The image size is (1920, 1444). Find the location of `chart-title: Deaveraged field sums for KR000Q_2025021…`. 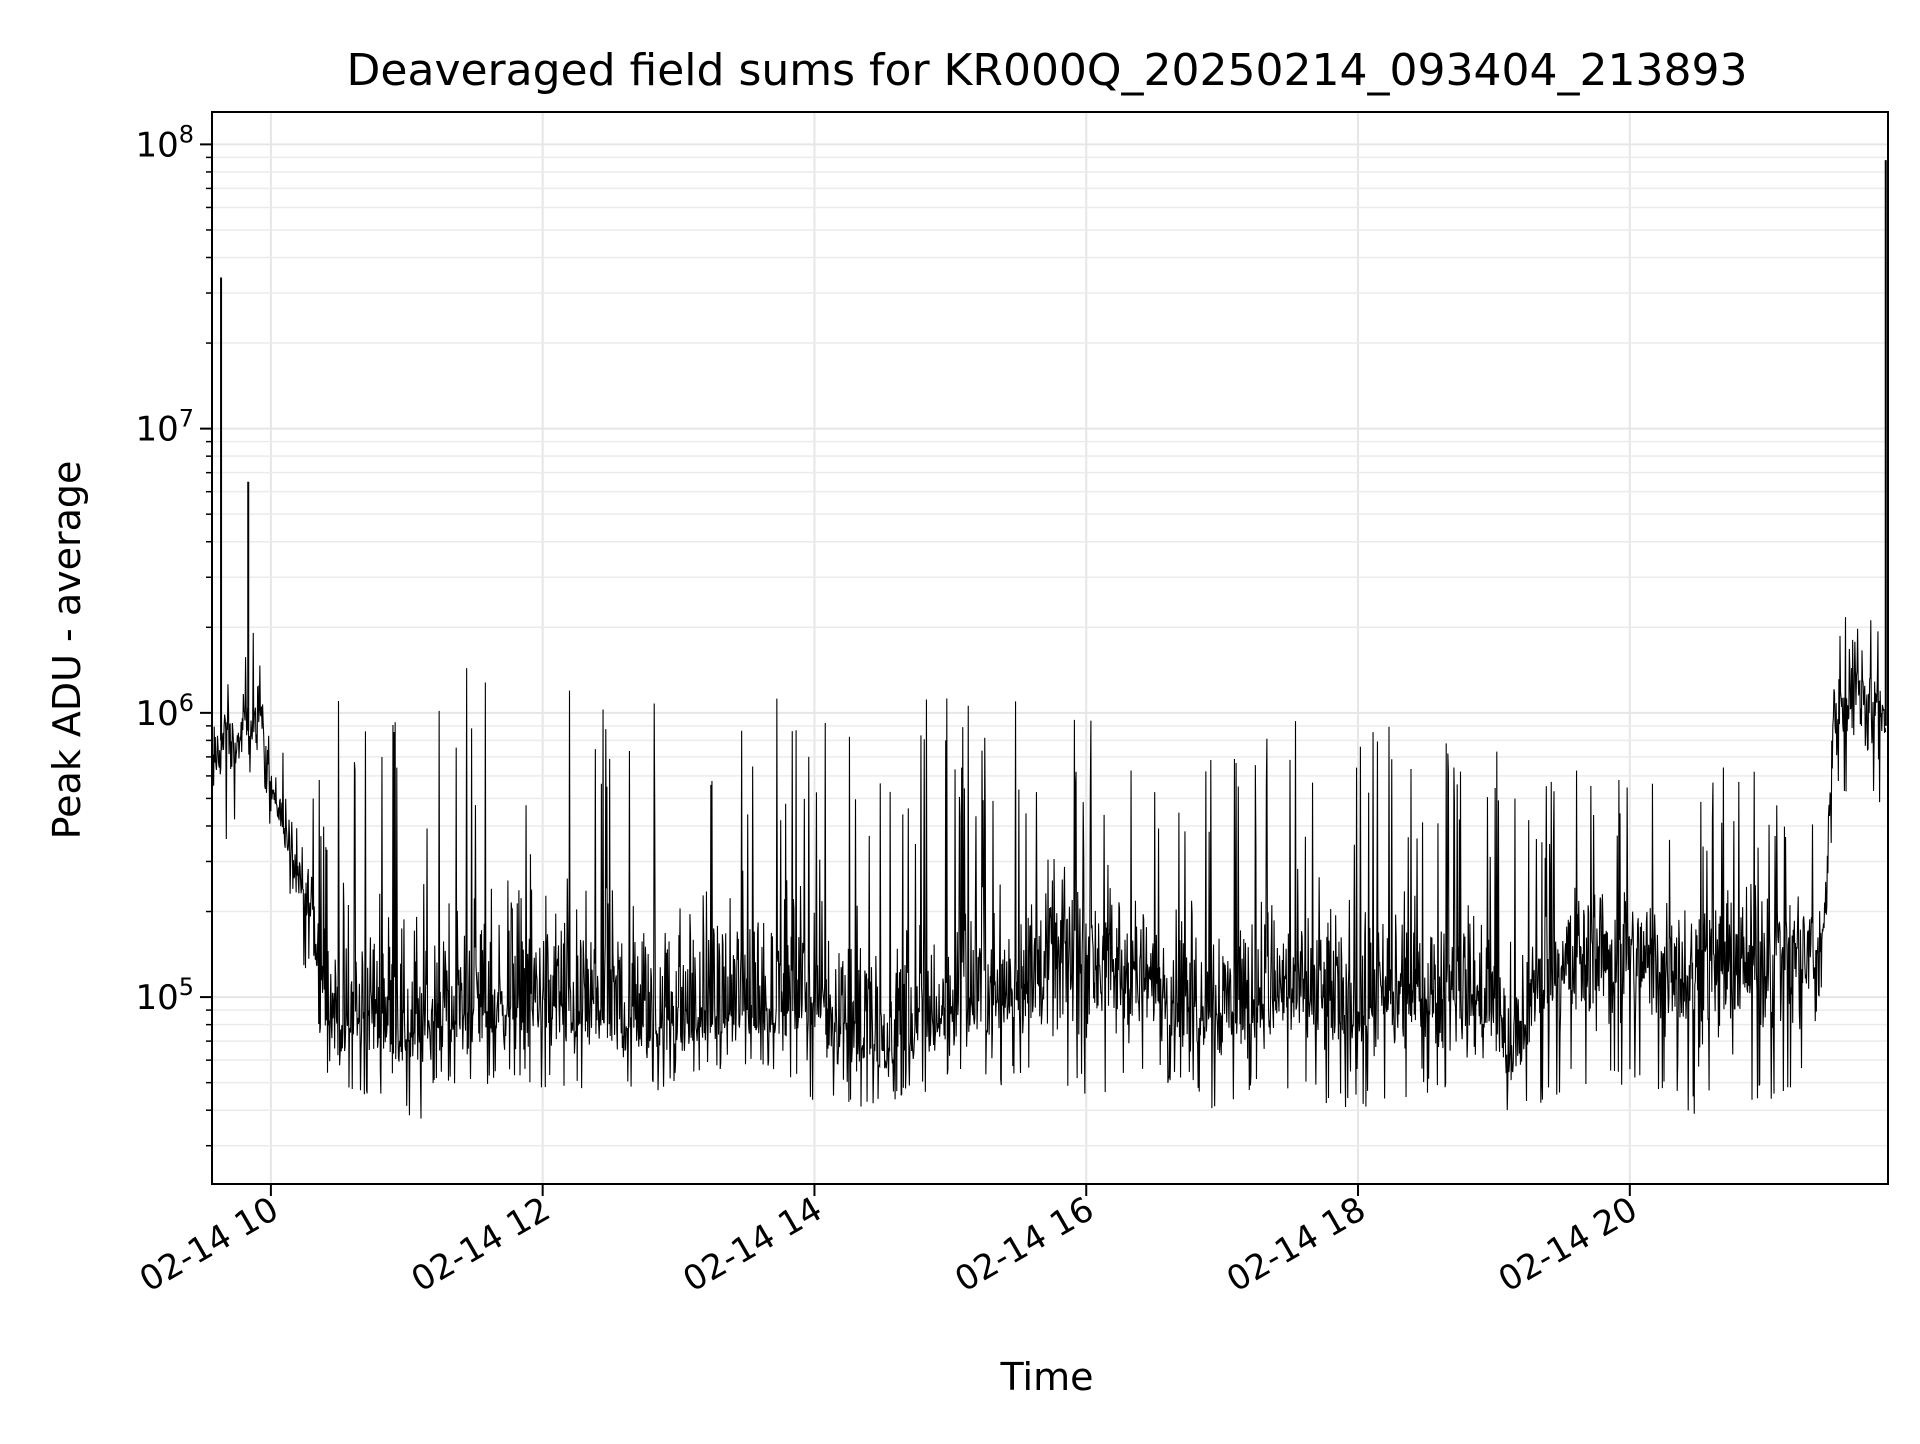

chart-title: Deaveraged field sums for KR000Q_2025021… is located at coordinates (1047, 70).